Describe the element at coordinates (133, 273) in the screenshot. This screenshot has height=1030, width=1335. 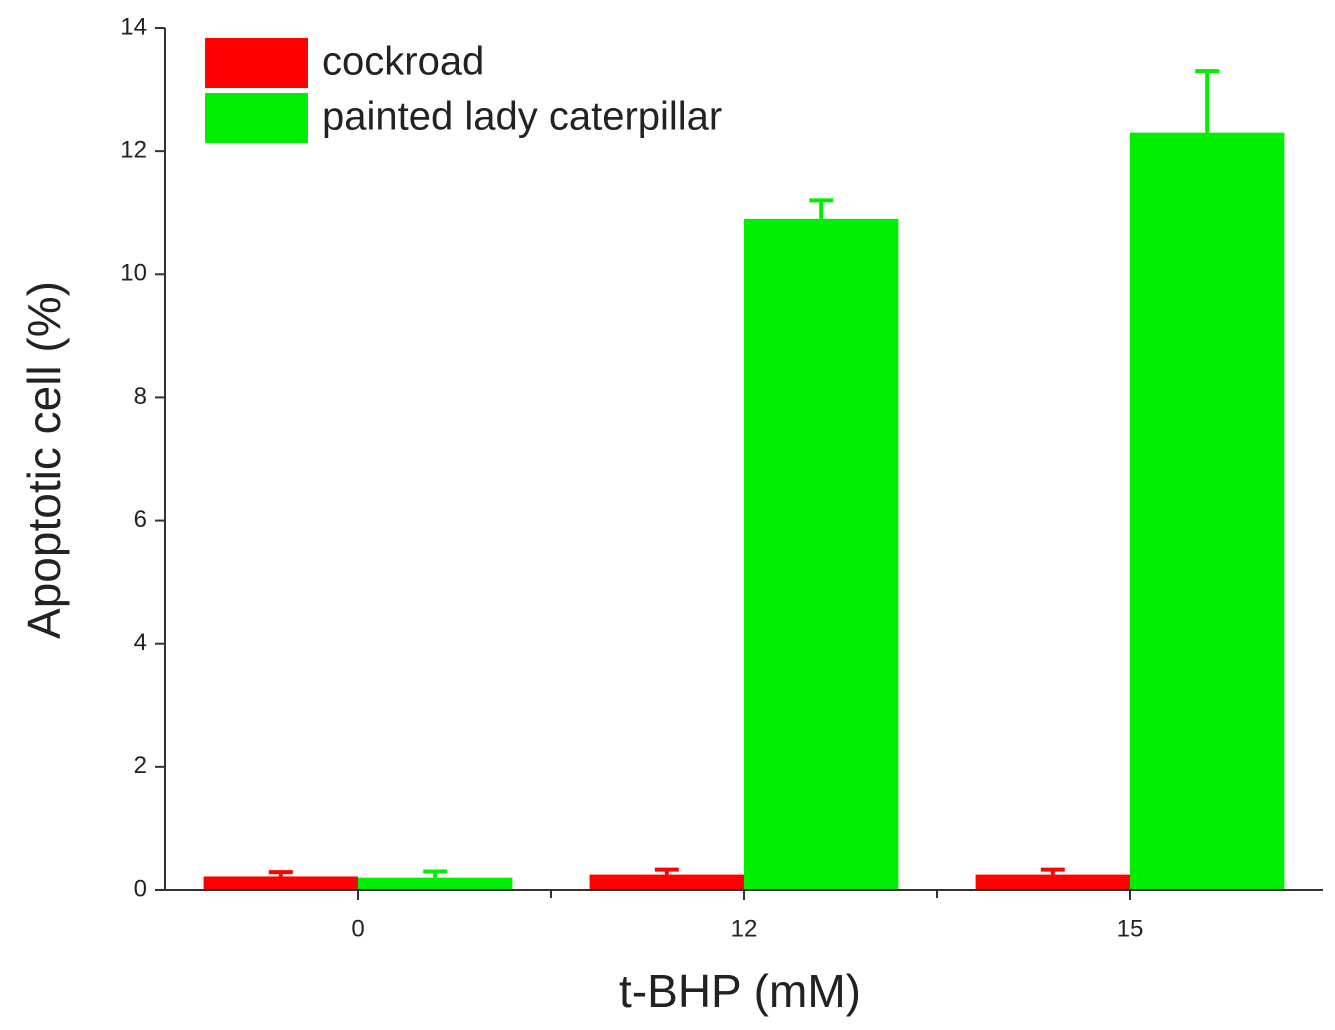
I see `y-tick-label: 10` at that location.